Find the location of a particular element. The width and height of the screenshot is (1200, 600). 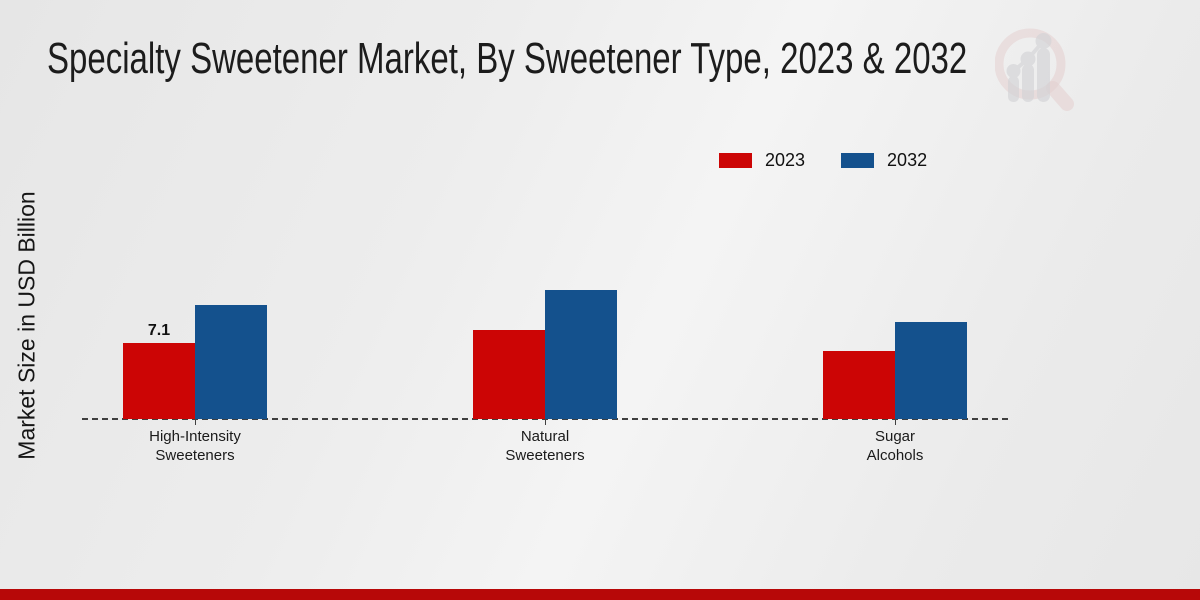

category-label-1: Natural Sweeteners is located at coordinates (545, 446).